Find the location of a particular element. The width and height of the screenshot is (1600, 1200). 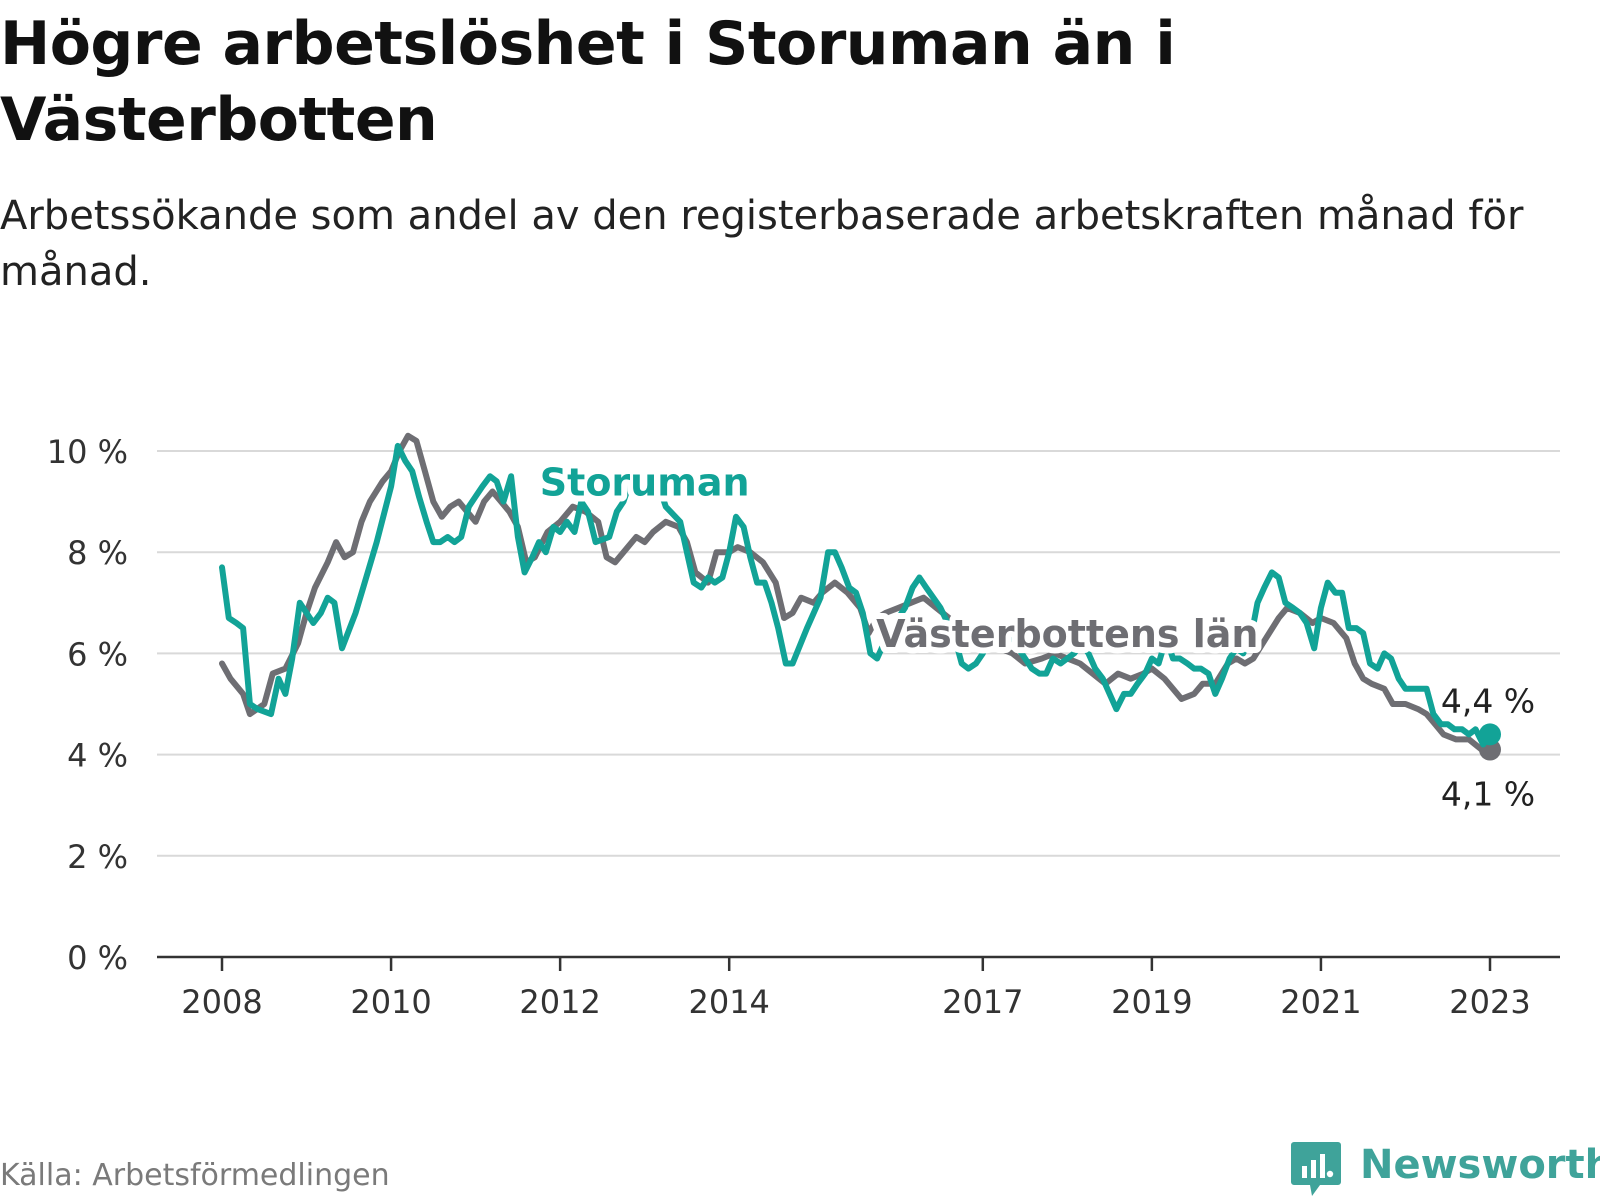

y-tick-label: 4 % is located at coordinates (97, 756).